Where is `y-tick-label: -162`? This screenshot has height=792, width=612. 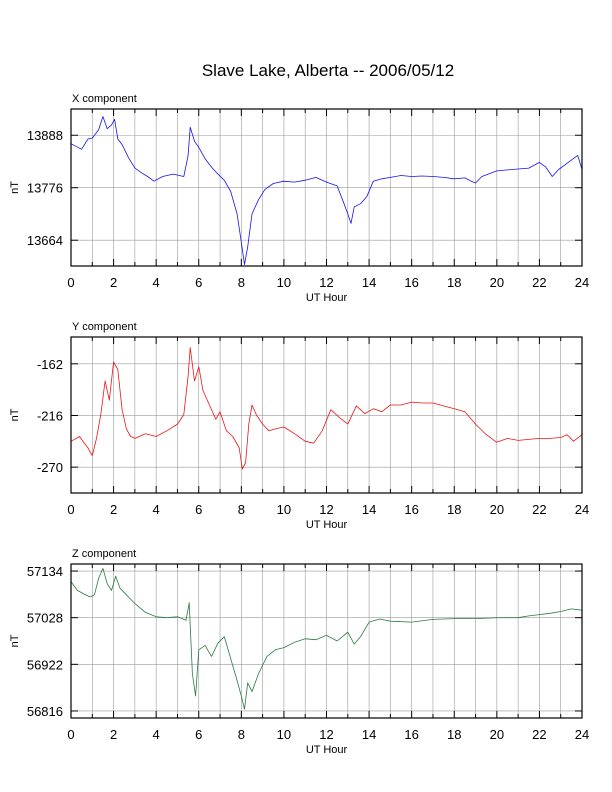 y-tick-label: -162 is located at coordinates (50, 364).